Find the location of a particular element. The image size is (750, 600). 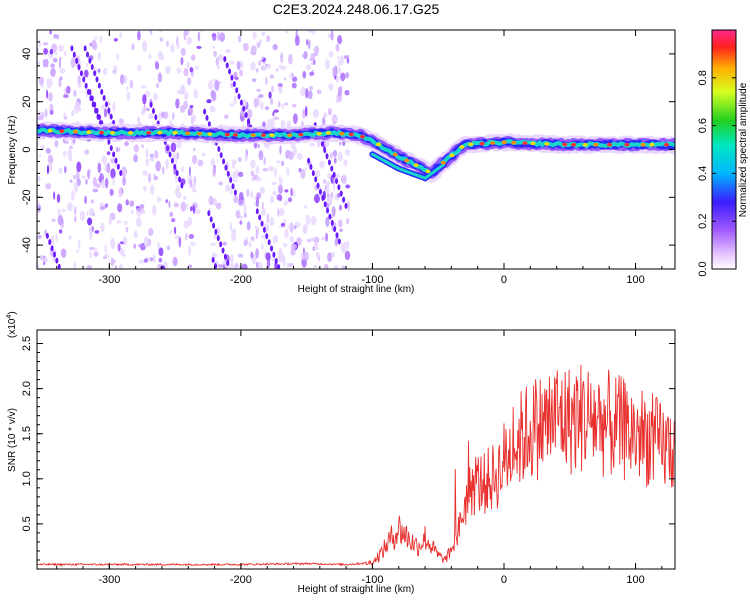

colorbar-ticks: 0.0 0.2 0.4 0.6 0.8 is located at coordinates (716, 173).